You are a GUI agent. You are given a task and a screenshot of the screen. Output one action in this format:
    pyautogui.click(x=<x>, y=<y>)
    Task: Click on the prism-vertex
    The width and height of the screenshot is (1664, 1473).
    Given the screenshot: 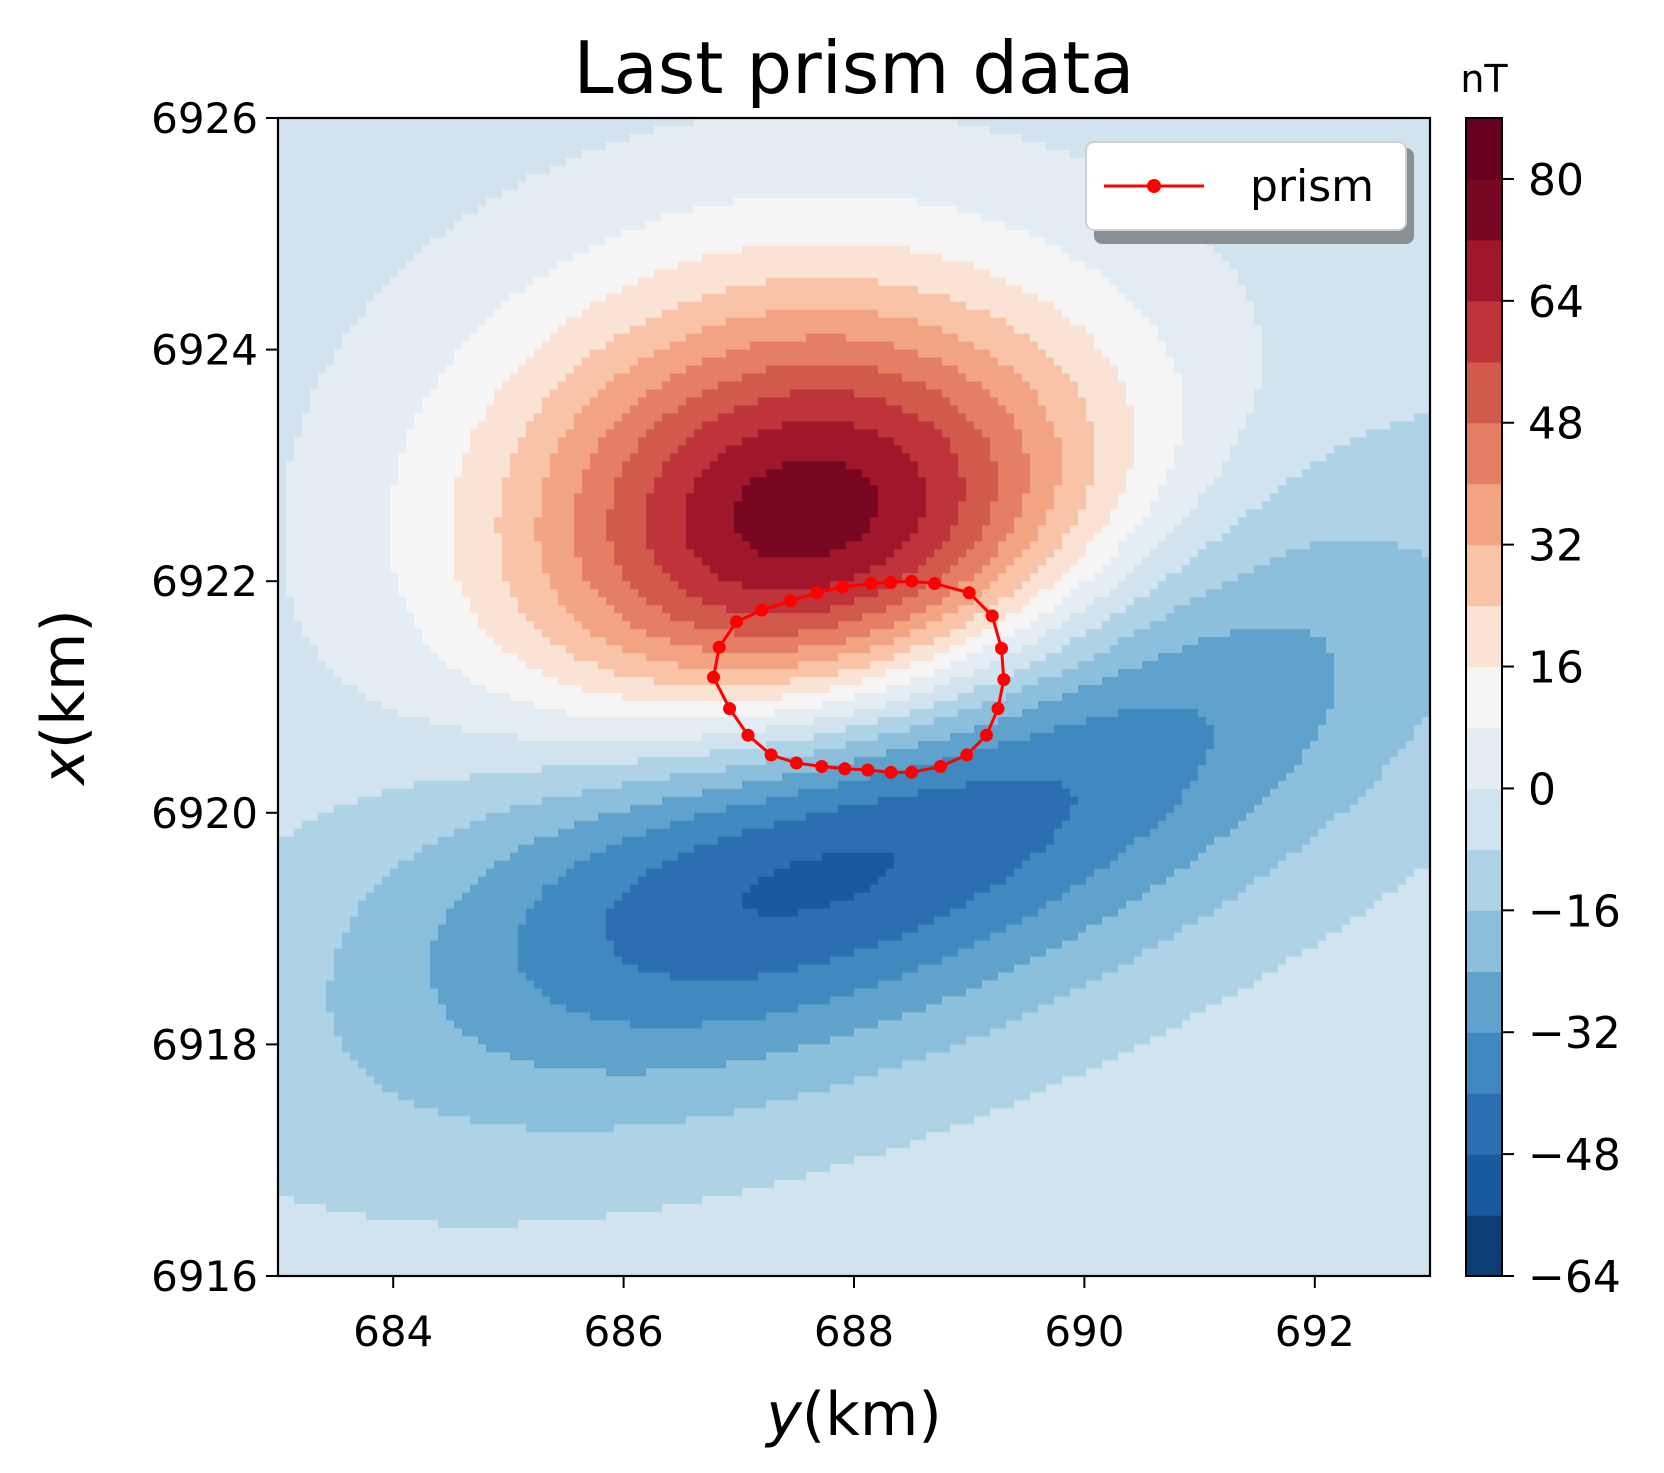 What is the action you would take?
    pyautogui.click(x=992, y=616)
    